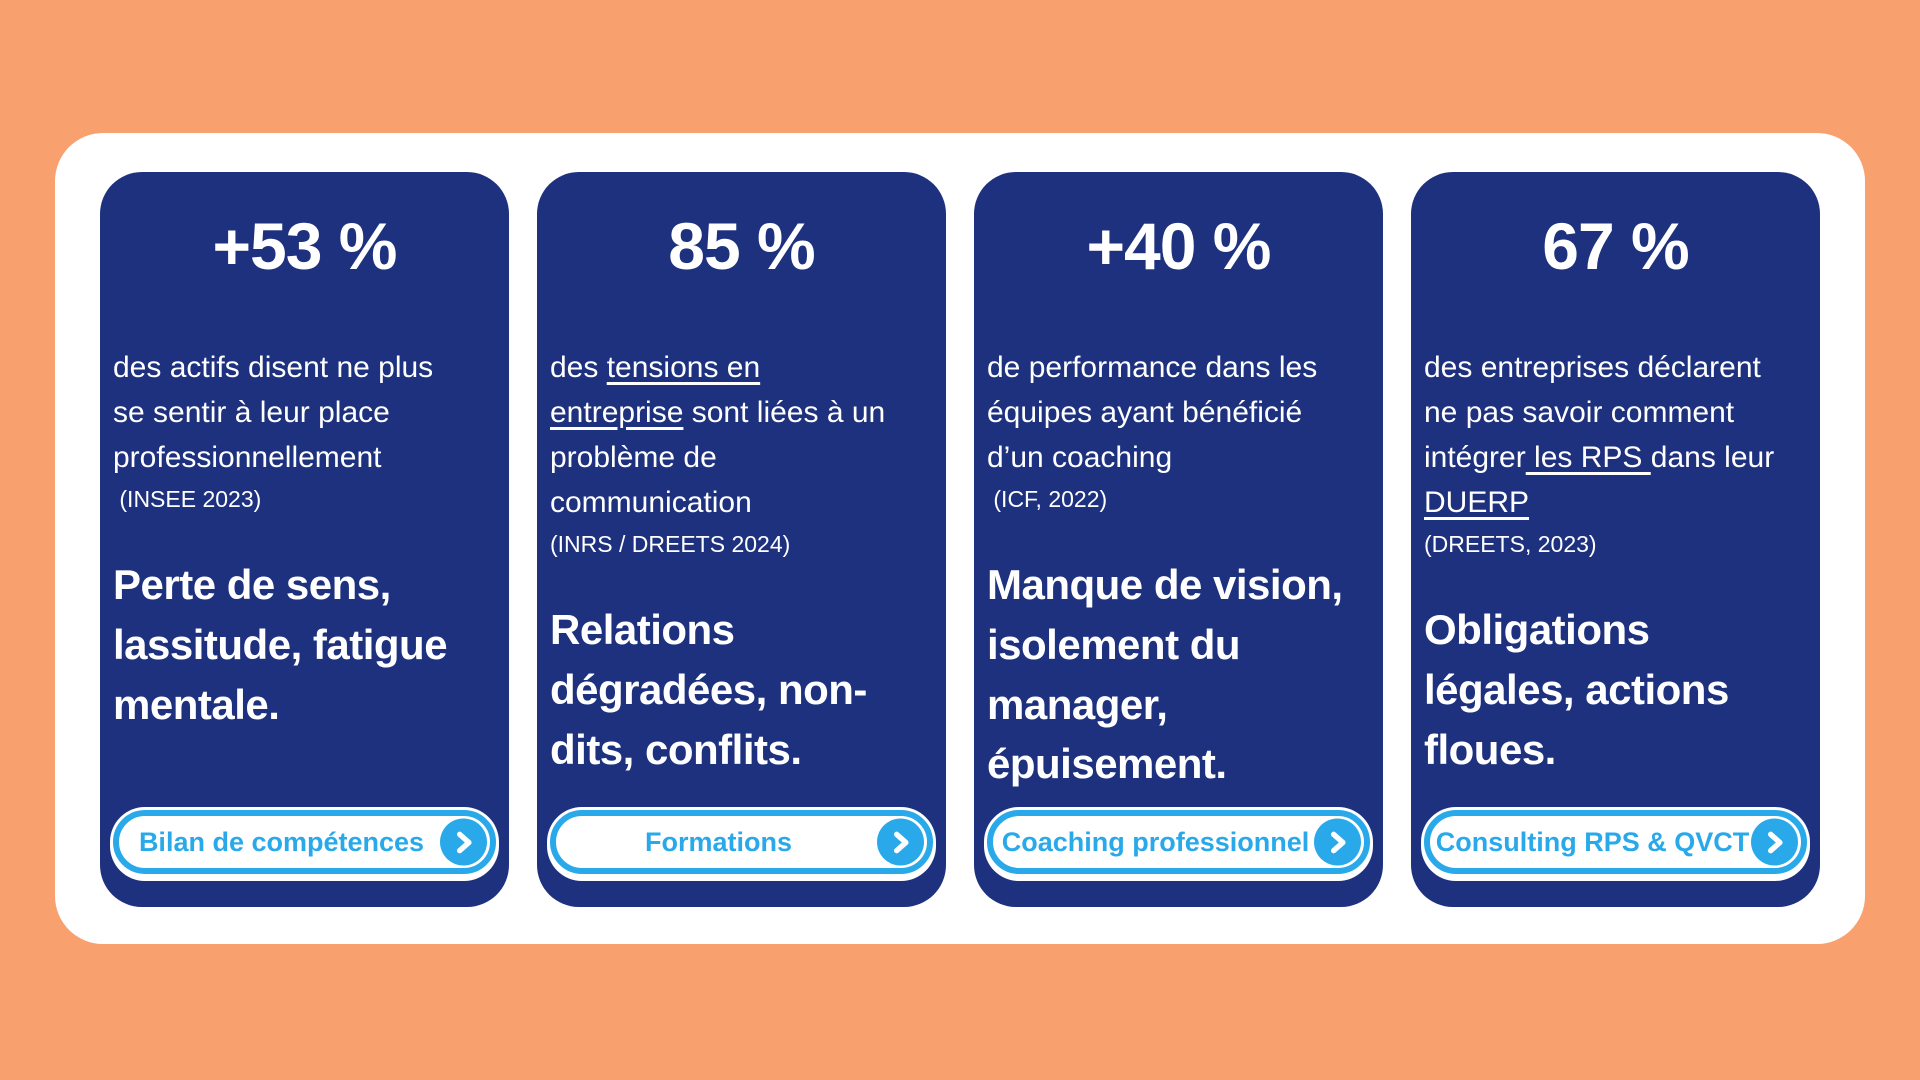  Describe the element at coordinates (1510, 544) in the screenshot. I see `stat-source: (DREETS, 2023)` at that location.